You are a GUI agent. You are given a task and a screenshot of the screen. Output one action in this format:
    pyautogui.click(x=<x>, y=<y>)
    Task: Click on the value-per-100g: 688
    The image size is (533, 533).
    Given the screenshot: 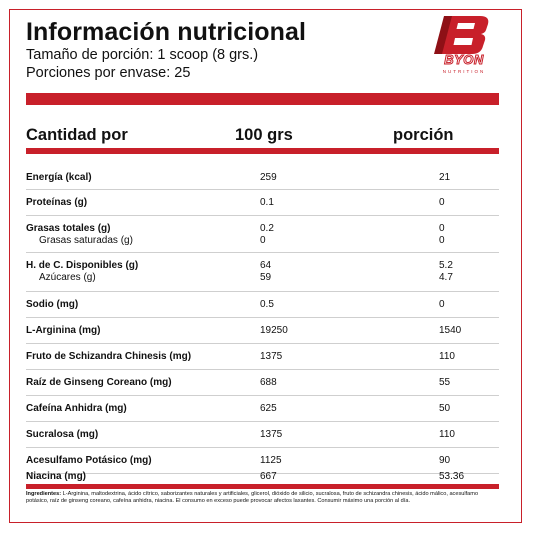 What is the action you would take?
    pyautogui.click(x=268, y=382)
    